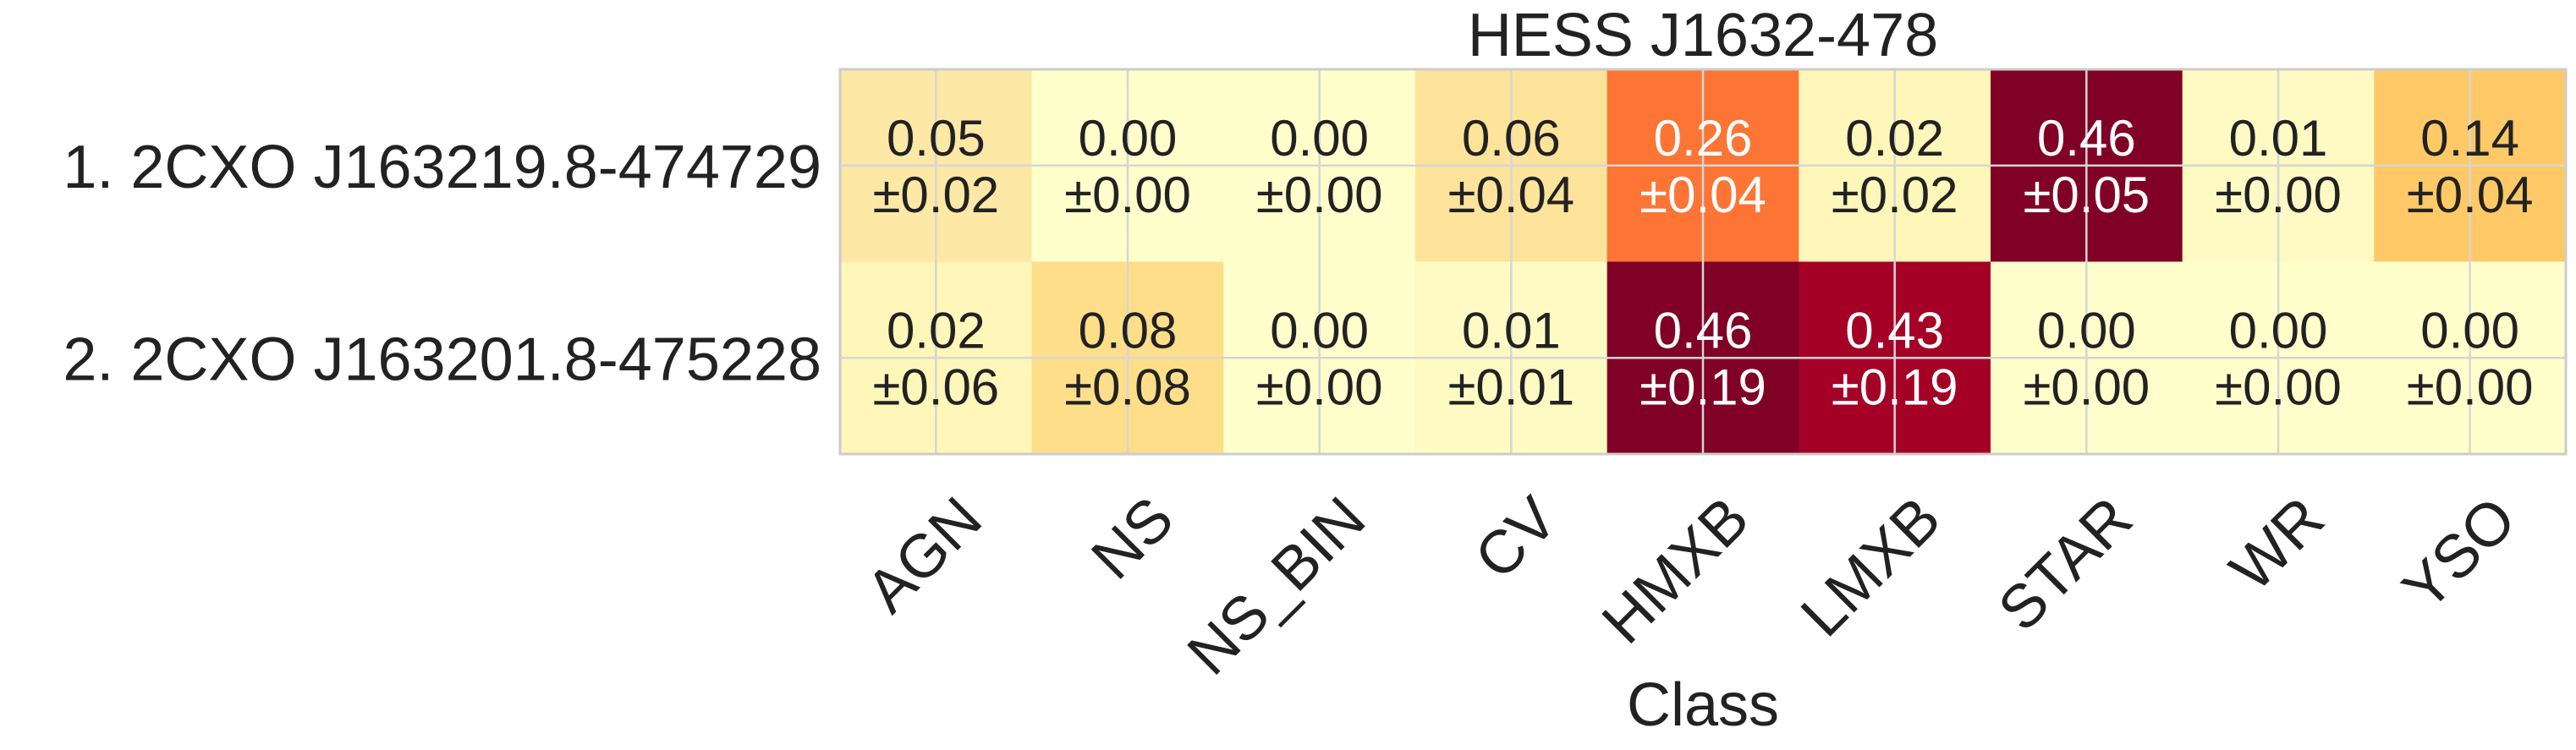  What do you see at coordinates (1703, 139) in the screenshot?
I see `cell-value-label: 0.26` at bounding box center [1703, 139].